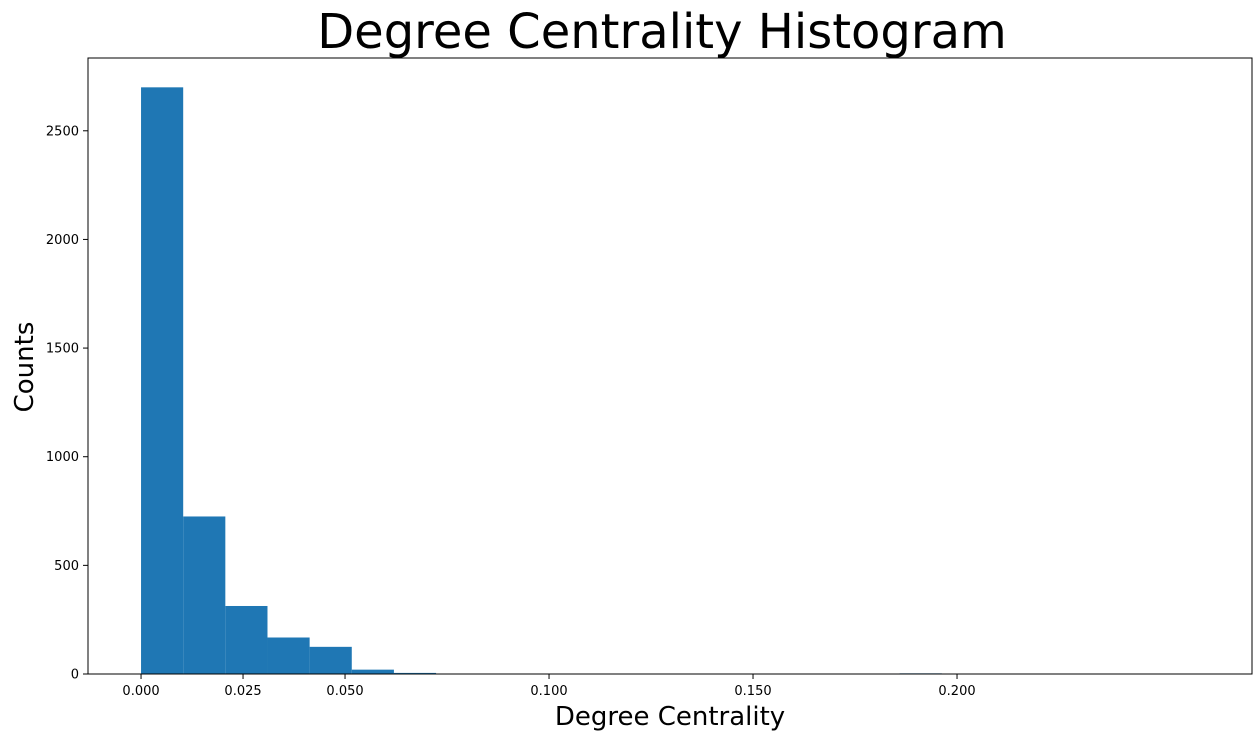 This screenshot has width=1260, height=741. I want to click on x-axis-label: Degree Centrality, so click(670, 717).